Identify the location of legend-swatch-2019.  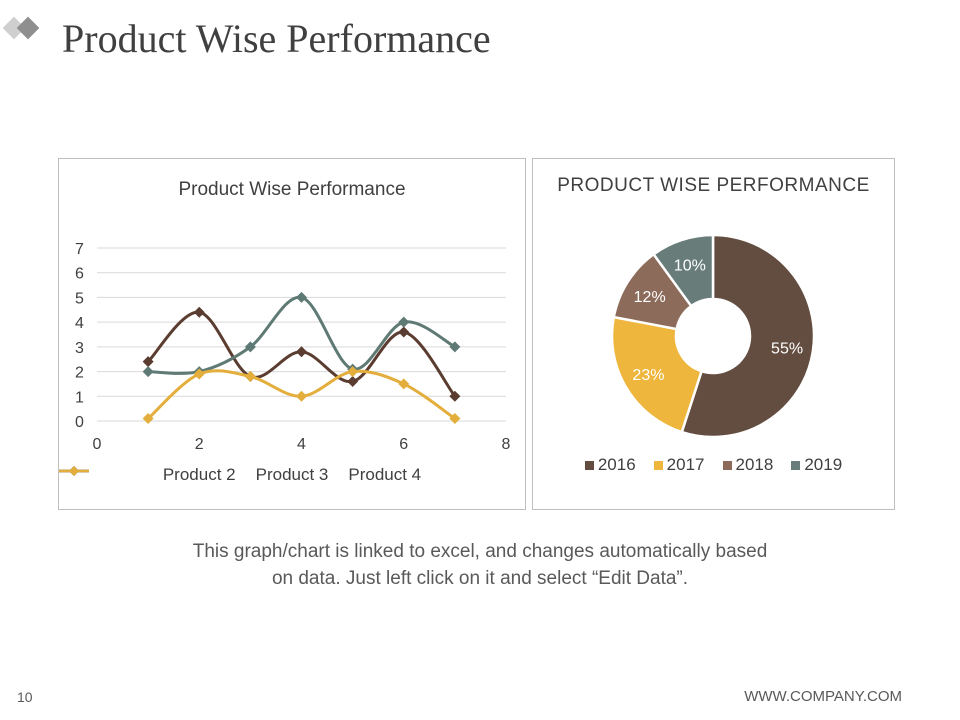
(796, 465).